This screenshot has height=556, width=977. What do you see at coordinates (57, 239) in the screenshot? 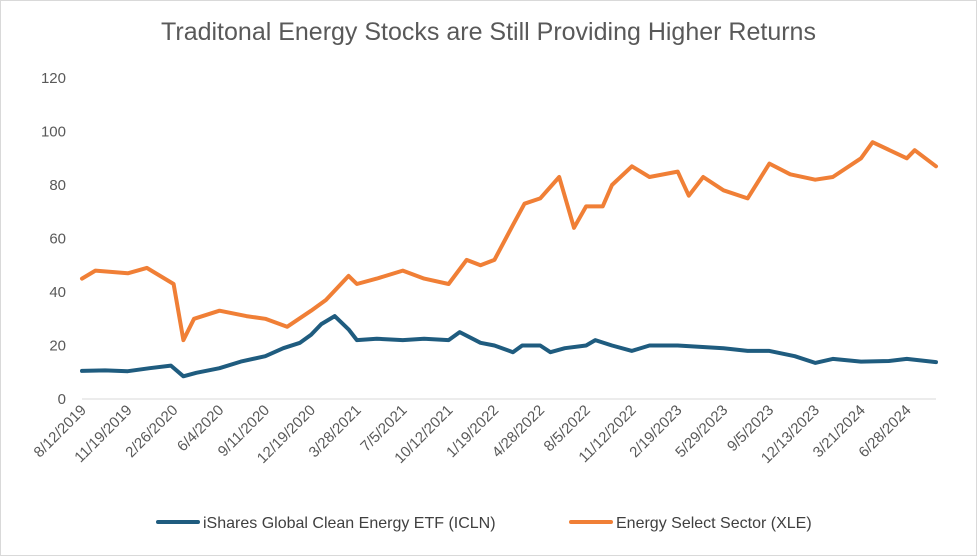
I see `y-tick-label: 60` at bounding box center [57, 239].